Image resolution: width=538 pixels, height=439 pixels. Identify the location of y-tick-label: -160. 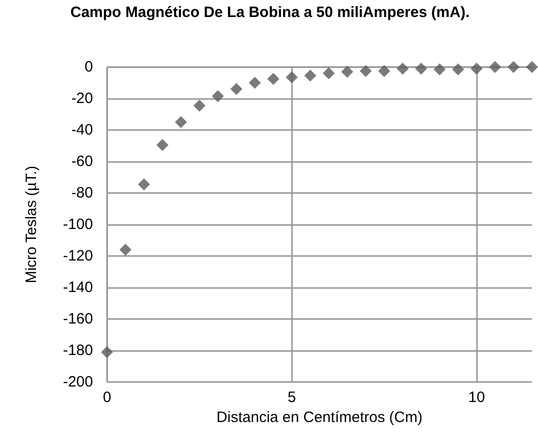
(77, 319).